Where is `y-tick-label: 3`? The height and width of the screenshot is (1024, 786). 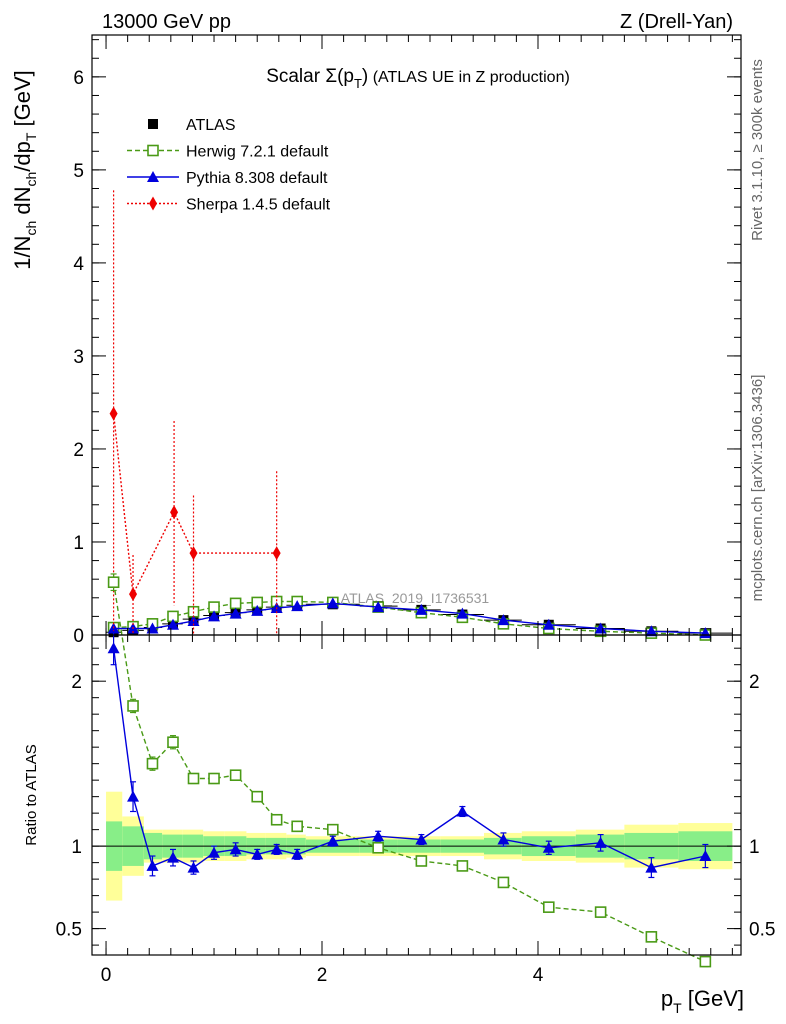 y-tick-label: 3 is located at coordinates (78, 357).